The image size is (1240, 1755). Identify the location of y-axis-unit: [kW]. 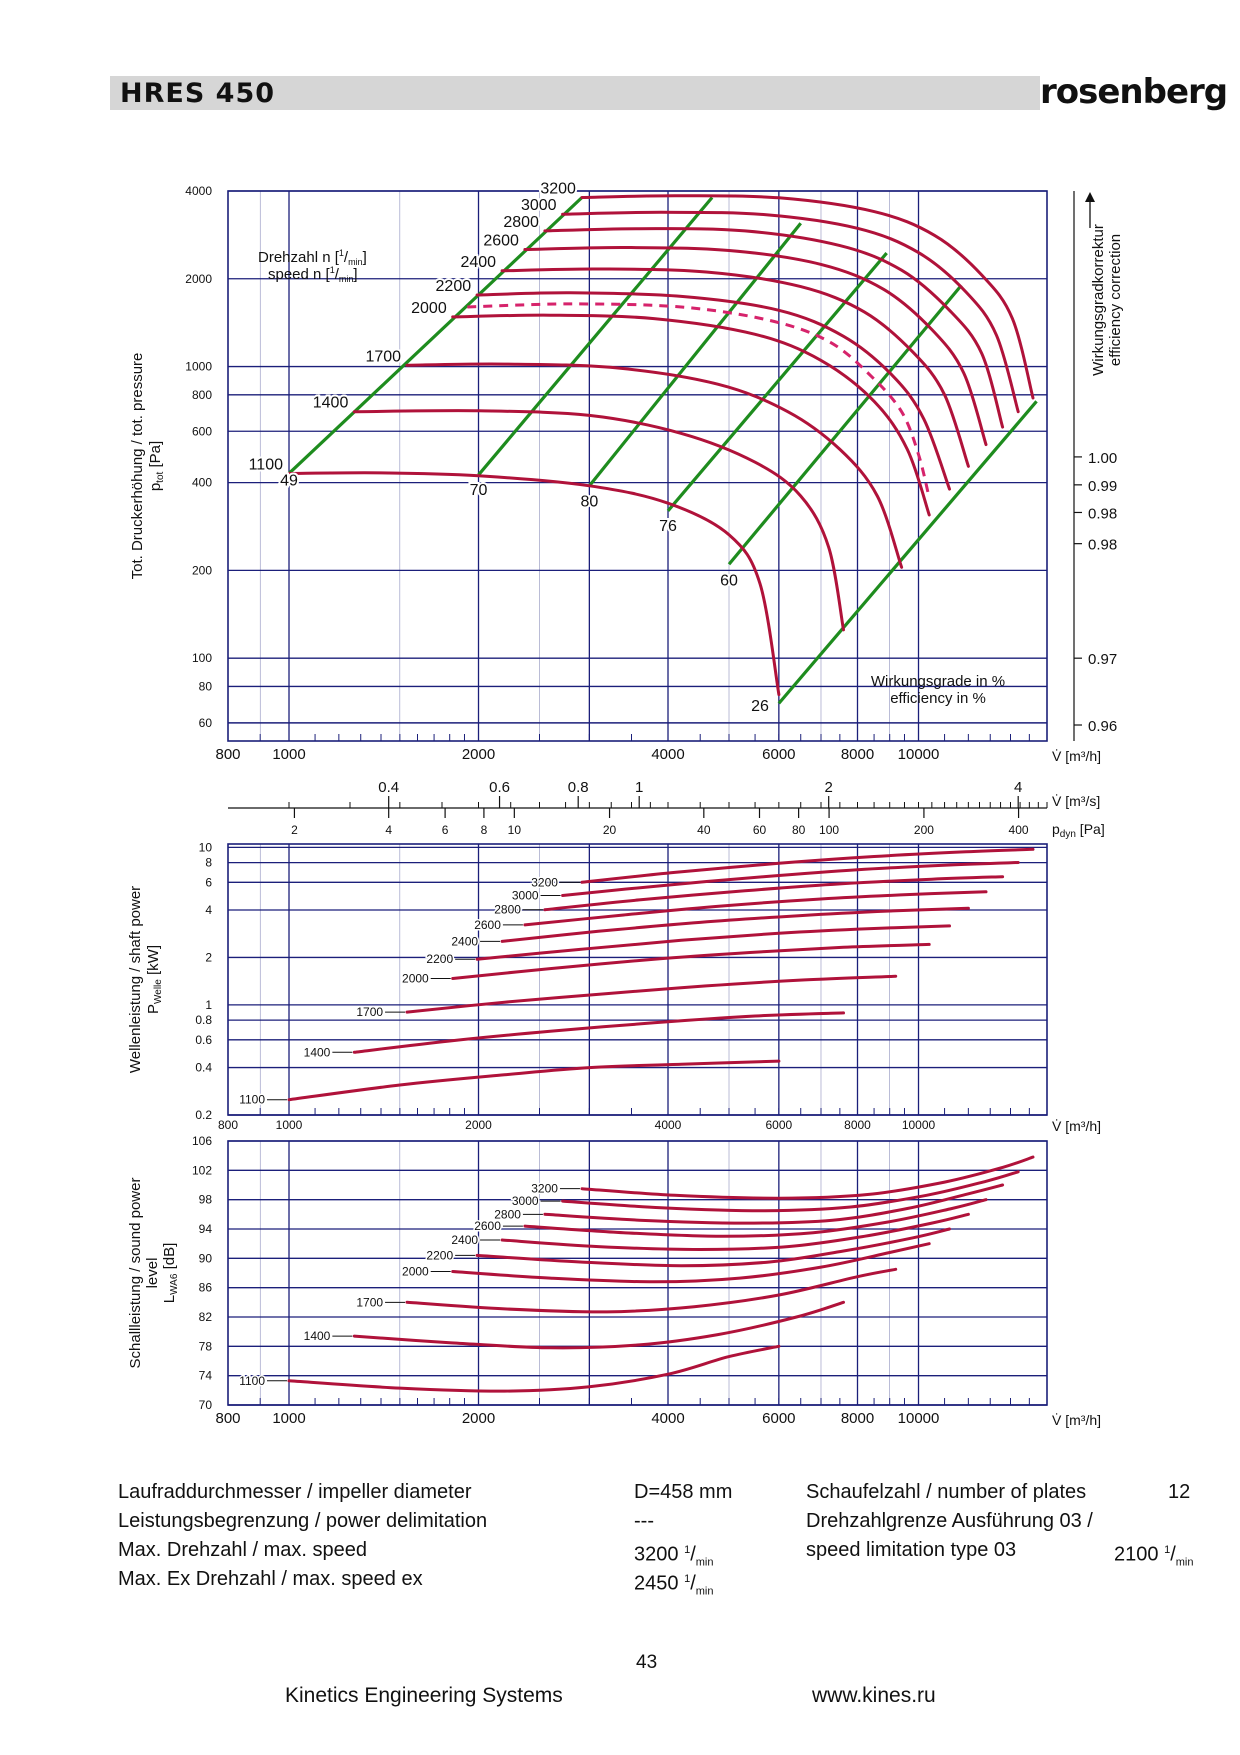
(153, 962).